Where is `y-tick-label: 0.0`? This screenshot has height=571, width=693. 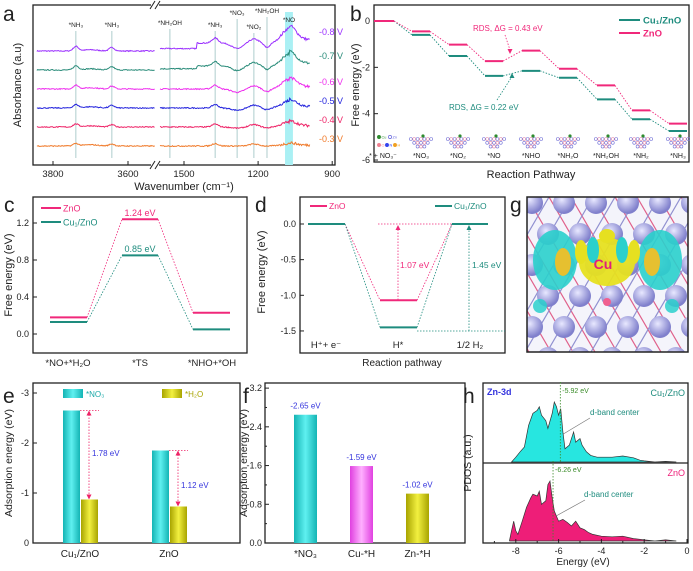
y-tick-label: 0.0 is located at coordinates (289, 224).